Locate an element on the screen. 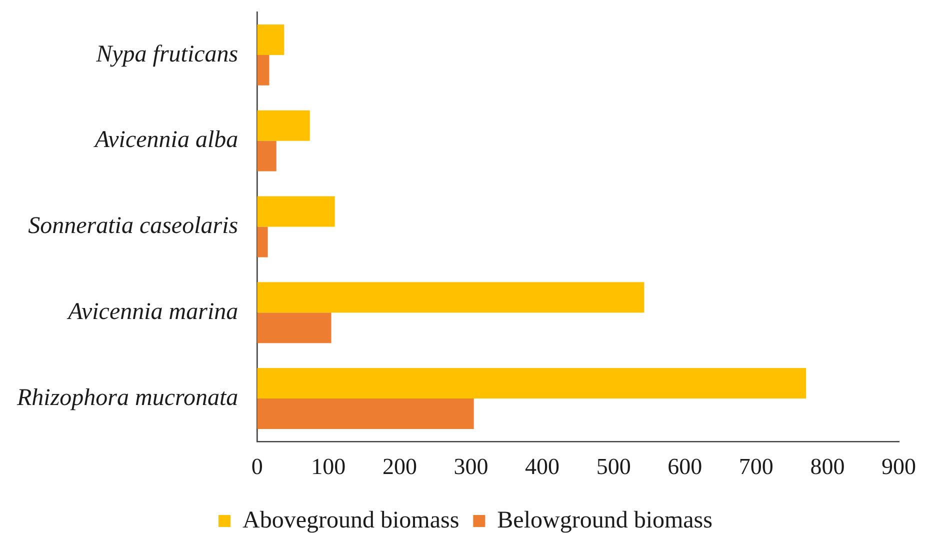  x-tick-label: 700 is located at coordinates (756, 467).